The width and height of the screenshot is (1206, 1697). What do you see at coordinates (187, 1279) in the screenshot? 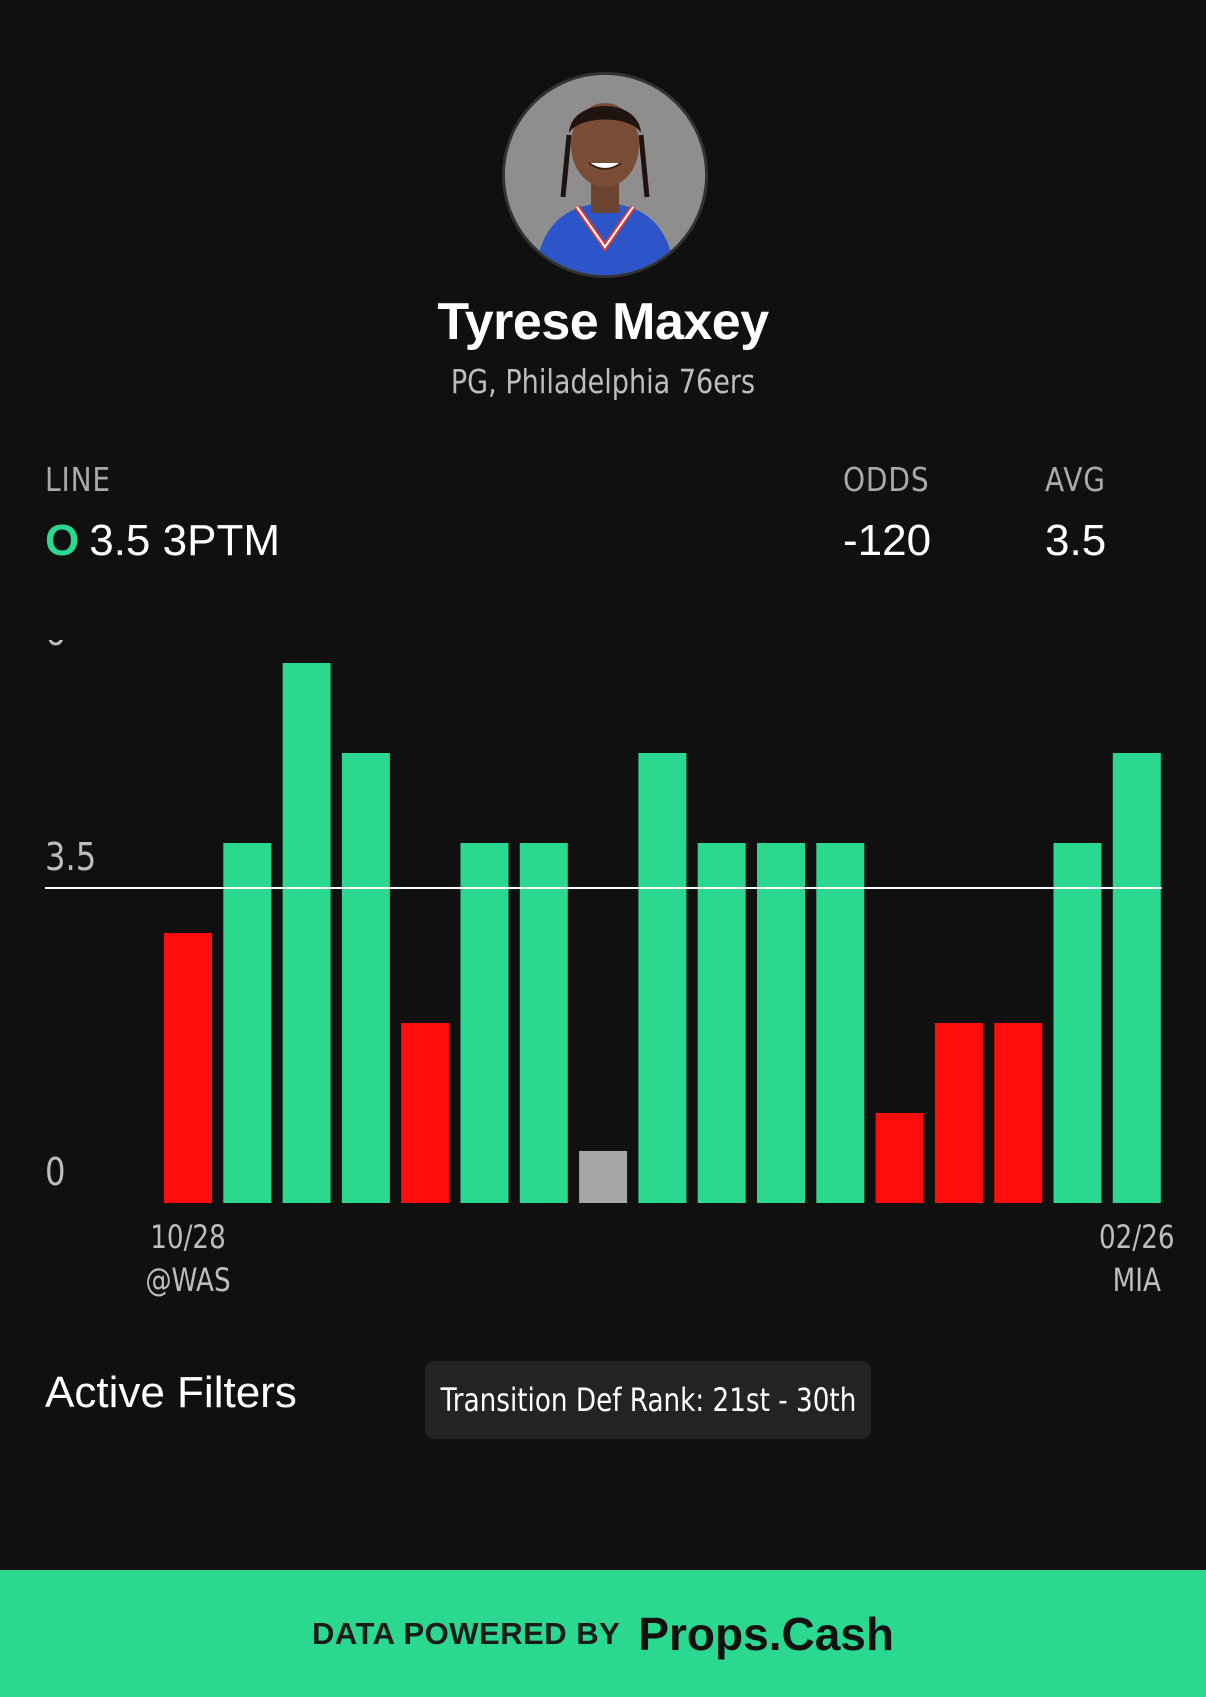
I see `x-label-first-opponent: @WAS` at bounding box center [187, 1279].